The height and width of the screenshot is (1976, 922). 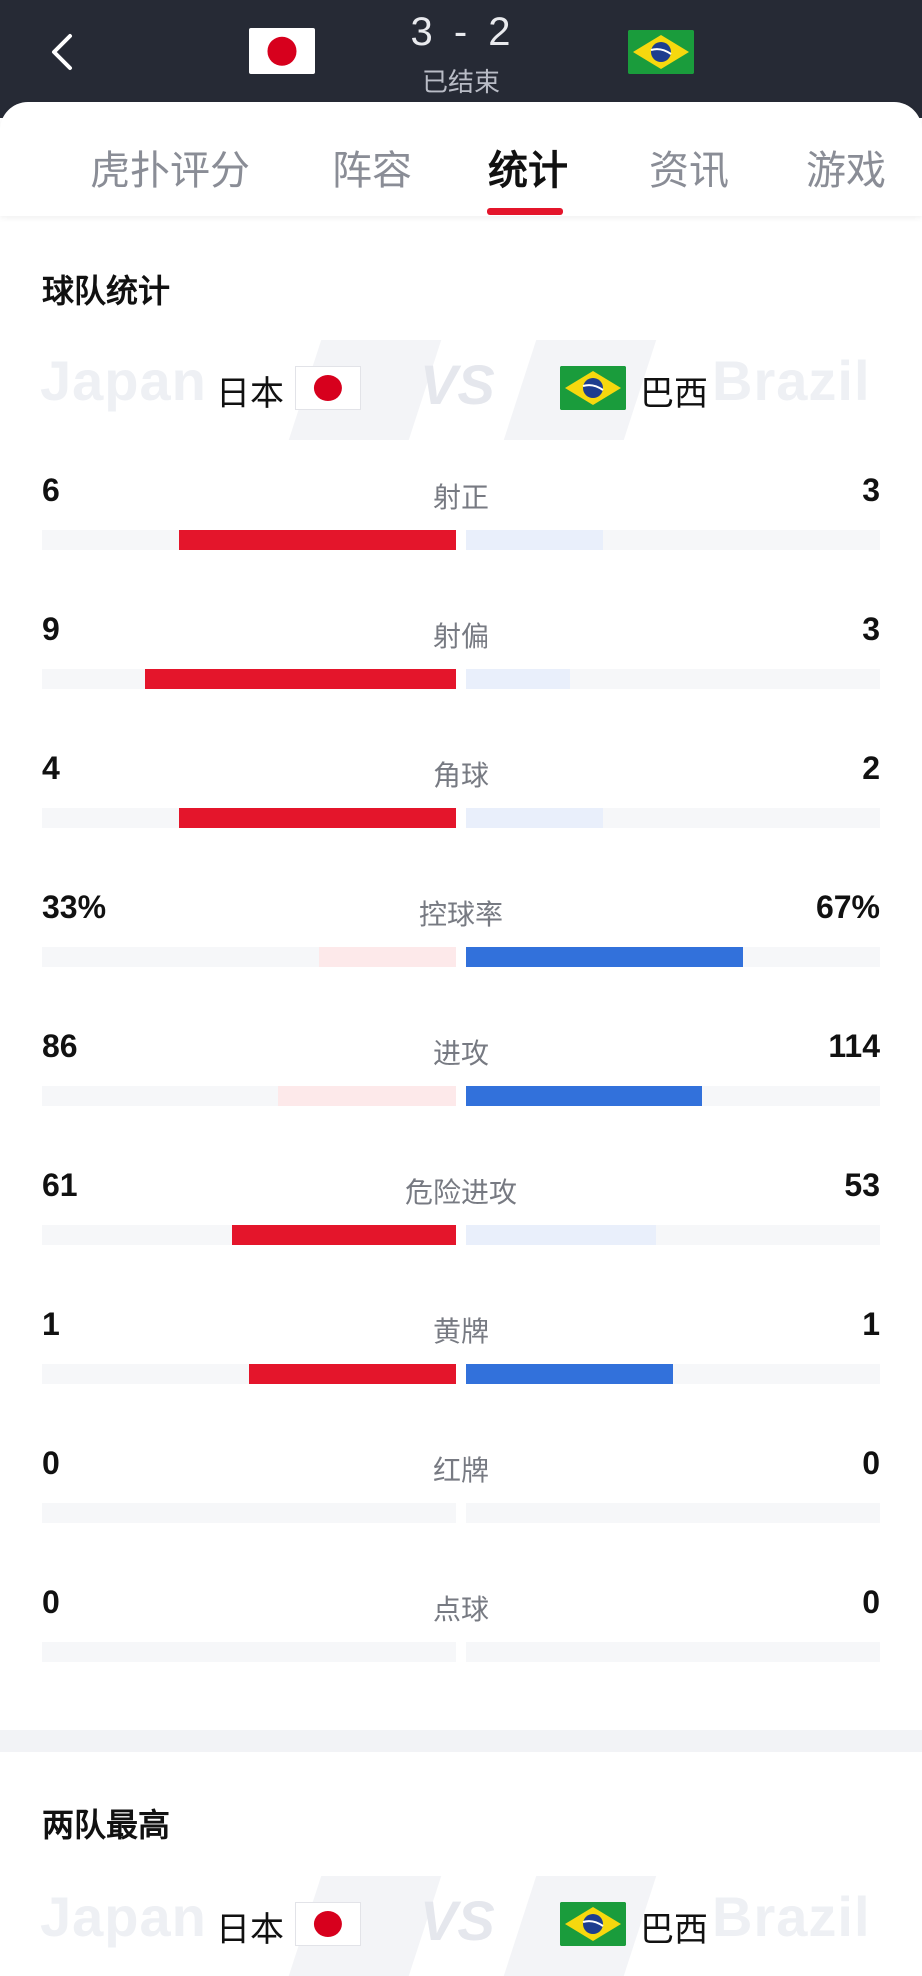 I want to click on back-button, so click(x=64, y=52).